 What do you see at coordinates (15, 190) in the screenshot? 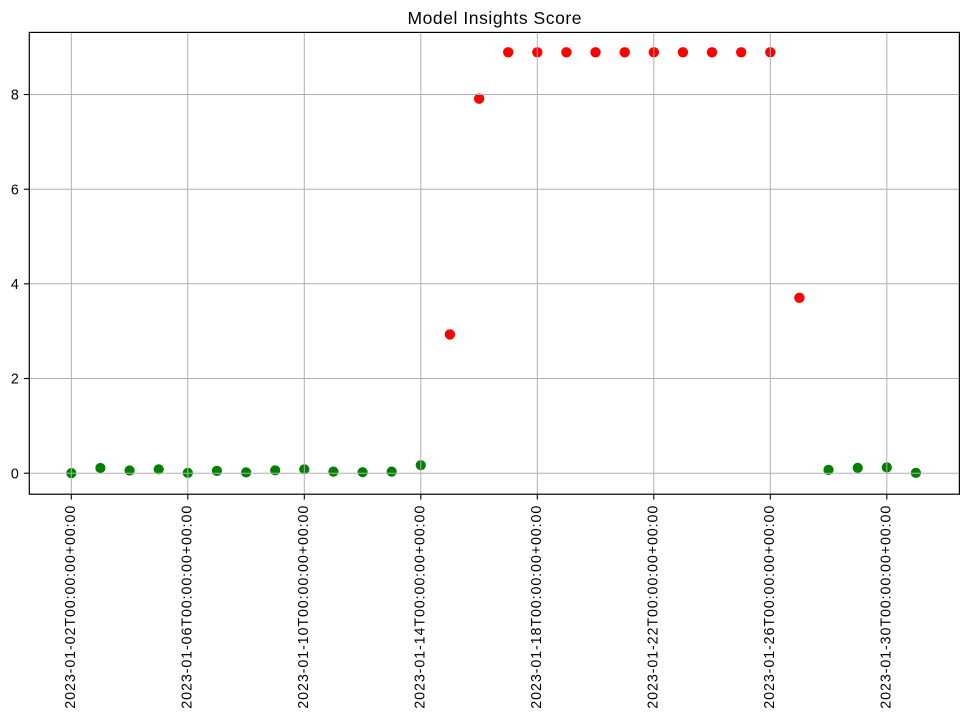
I see `svg-text: 6` at bounding box center [15, 190].